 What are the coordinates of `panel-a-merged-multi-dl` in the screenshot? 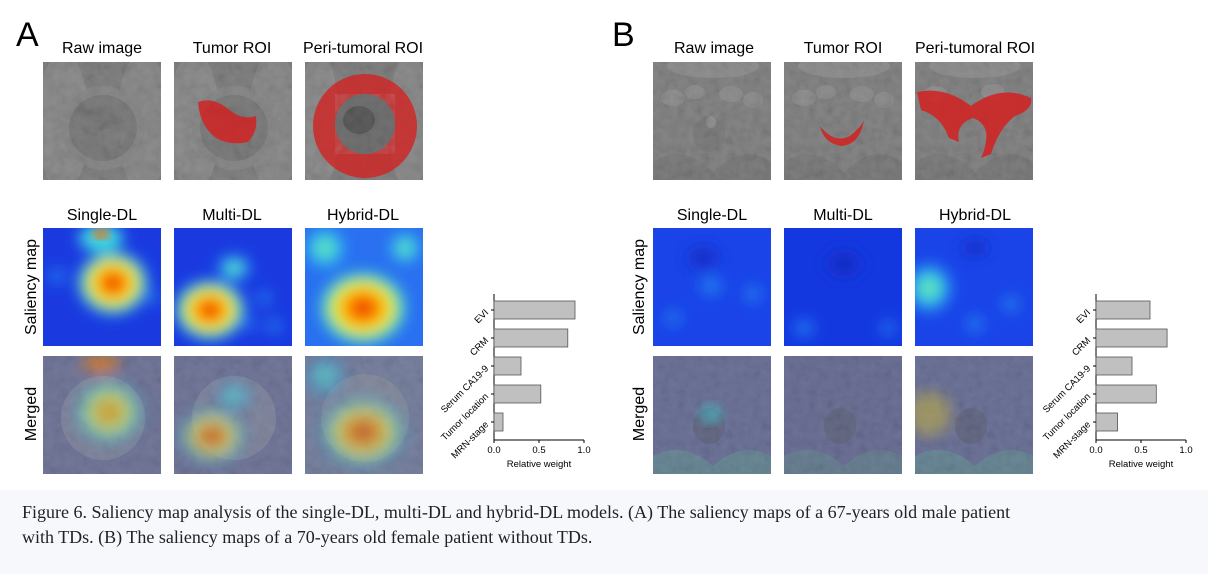 It's located at (233, 415).